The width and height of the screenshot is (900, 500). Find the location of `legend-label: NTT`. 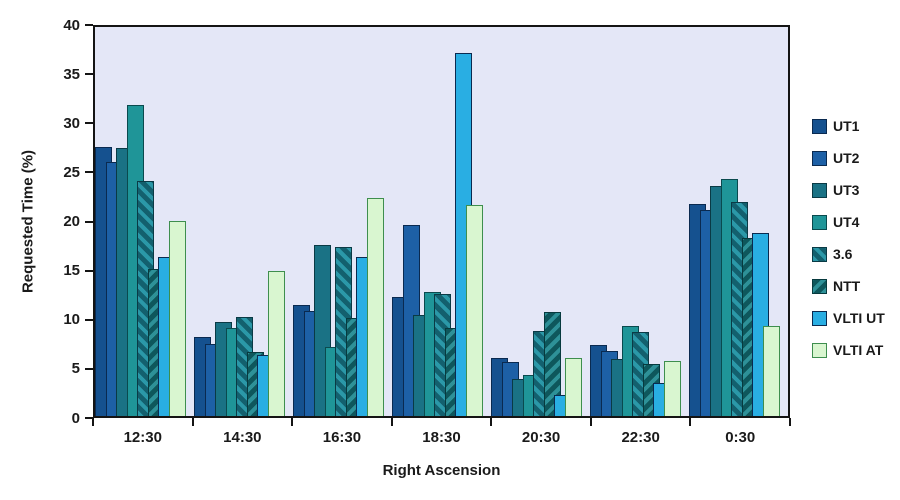

legend-label: NTT is located at coordinates (847, 286).